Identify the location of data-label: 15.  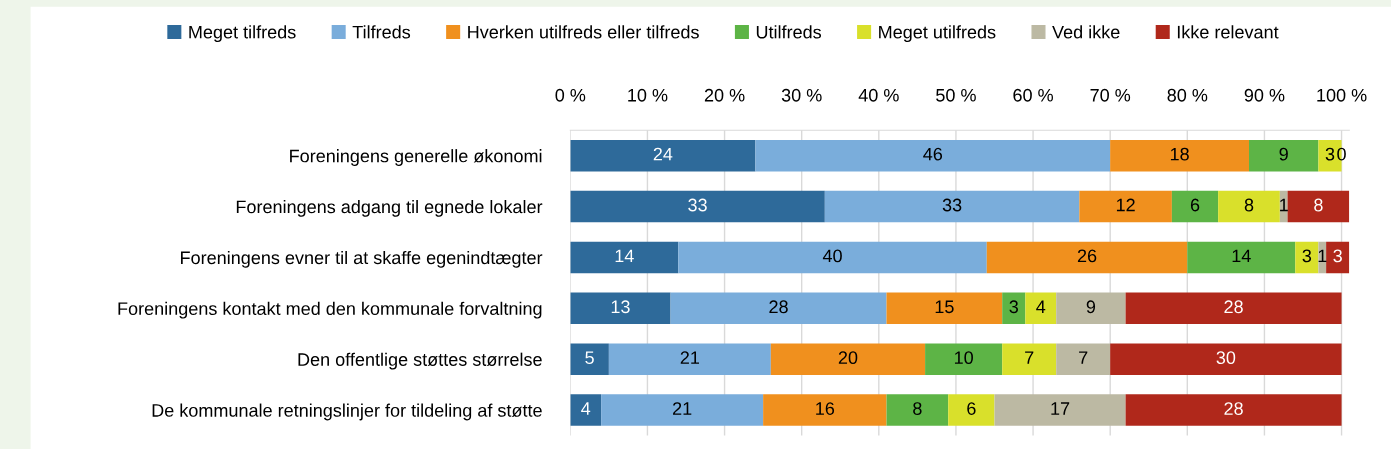
(944, 307).